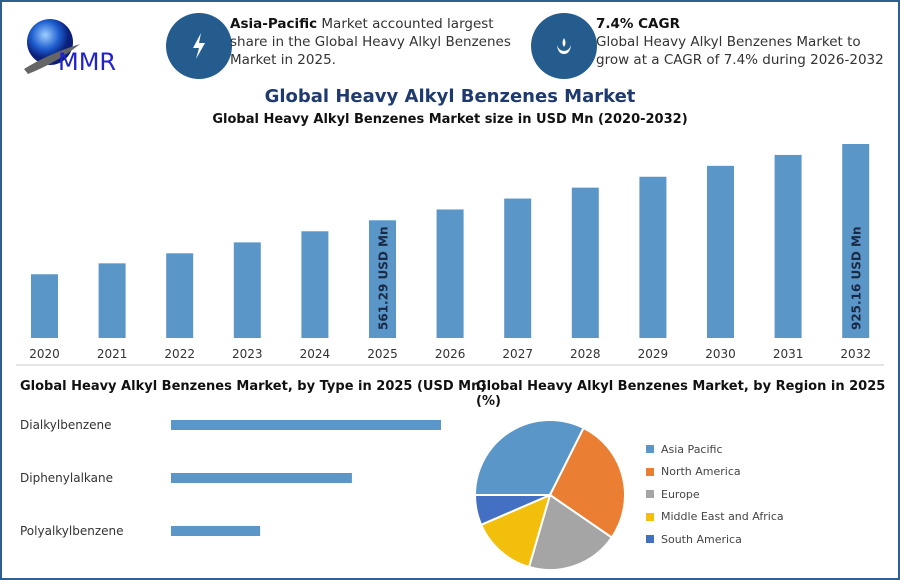  What do you see at coordinates (180, 295) in the screenshot?
I see `bar-2022` at bounding box center [180, 295].